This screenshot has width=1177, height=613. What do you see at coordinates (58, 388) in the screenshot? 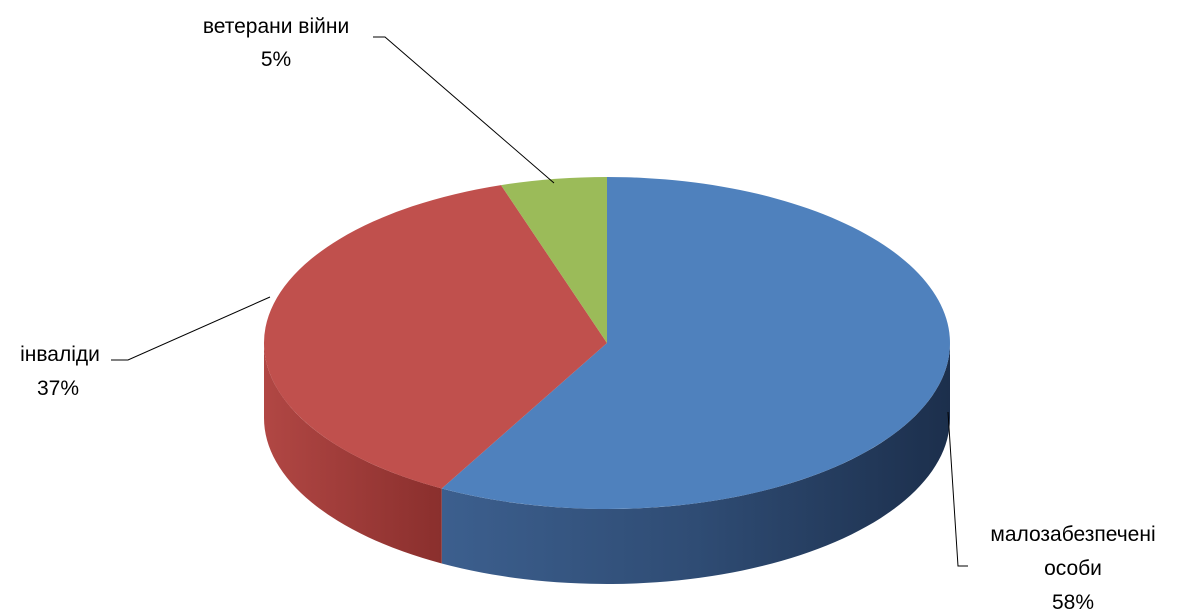
I see `slice-value-disabled: 37%` at bounding box center [58, 388].